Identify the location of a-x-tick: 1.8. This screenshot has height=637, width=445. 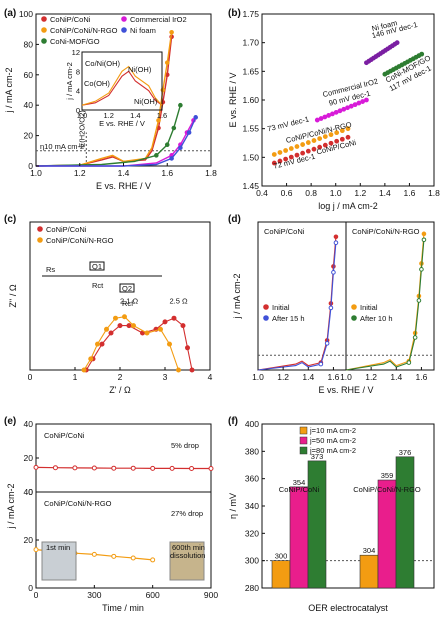
(211, 173).